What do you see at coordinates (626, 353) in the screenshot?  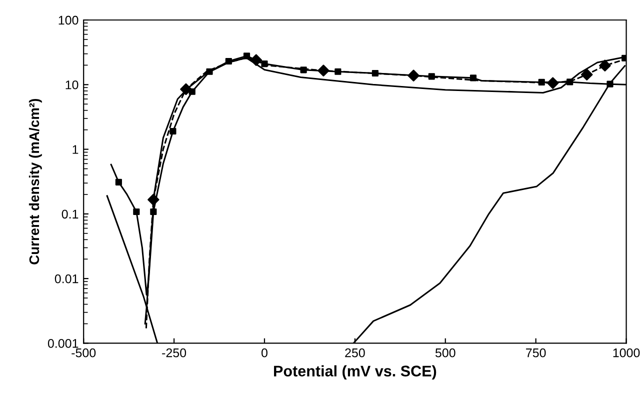 I see `x-tick-label: 1000` at bounding box center [626, 353].